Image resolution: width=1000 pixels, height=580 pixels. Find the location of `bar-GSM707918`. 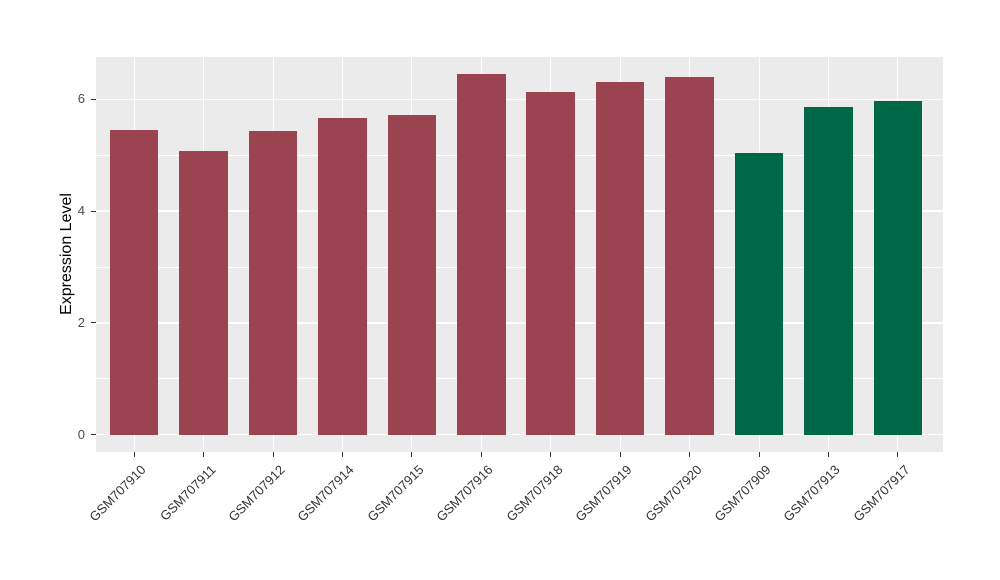

bar-GSM707918 is located at coordinates (551, 263).